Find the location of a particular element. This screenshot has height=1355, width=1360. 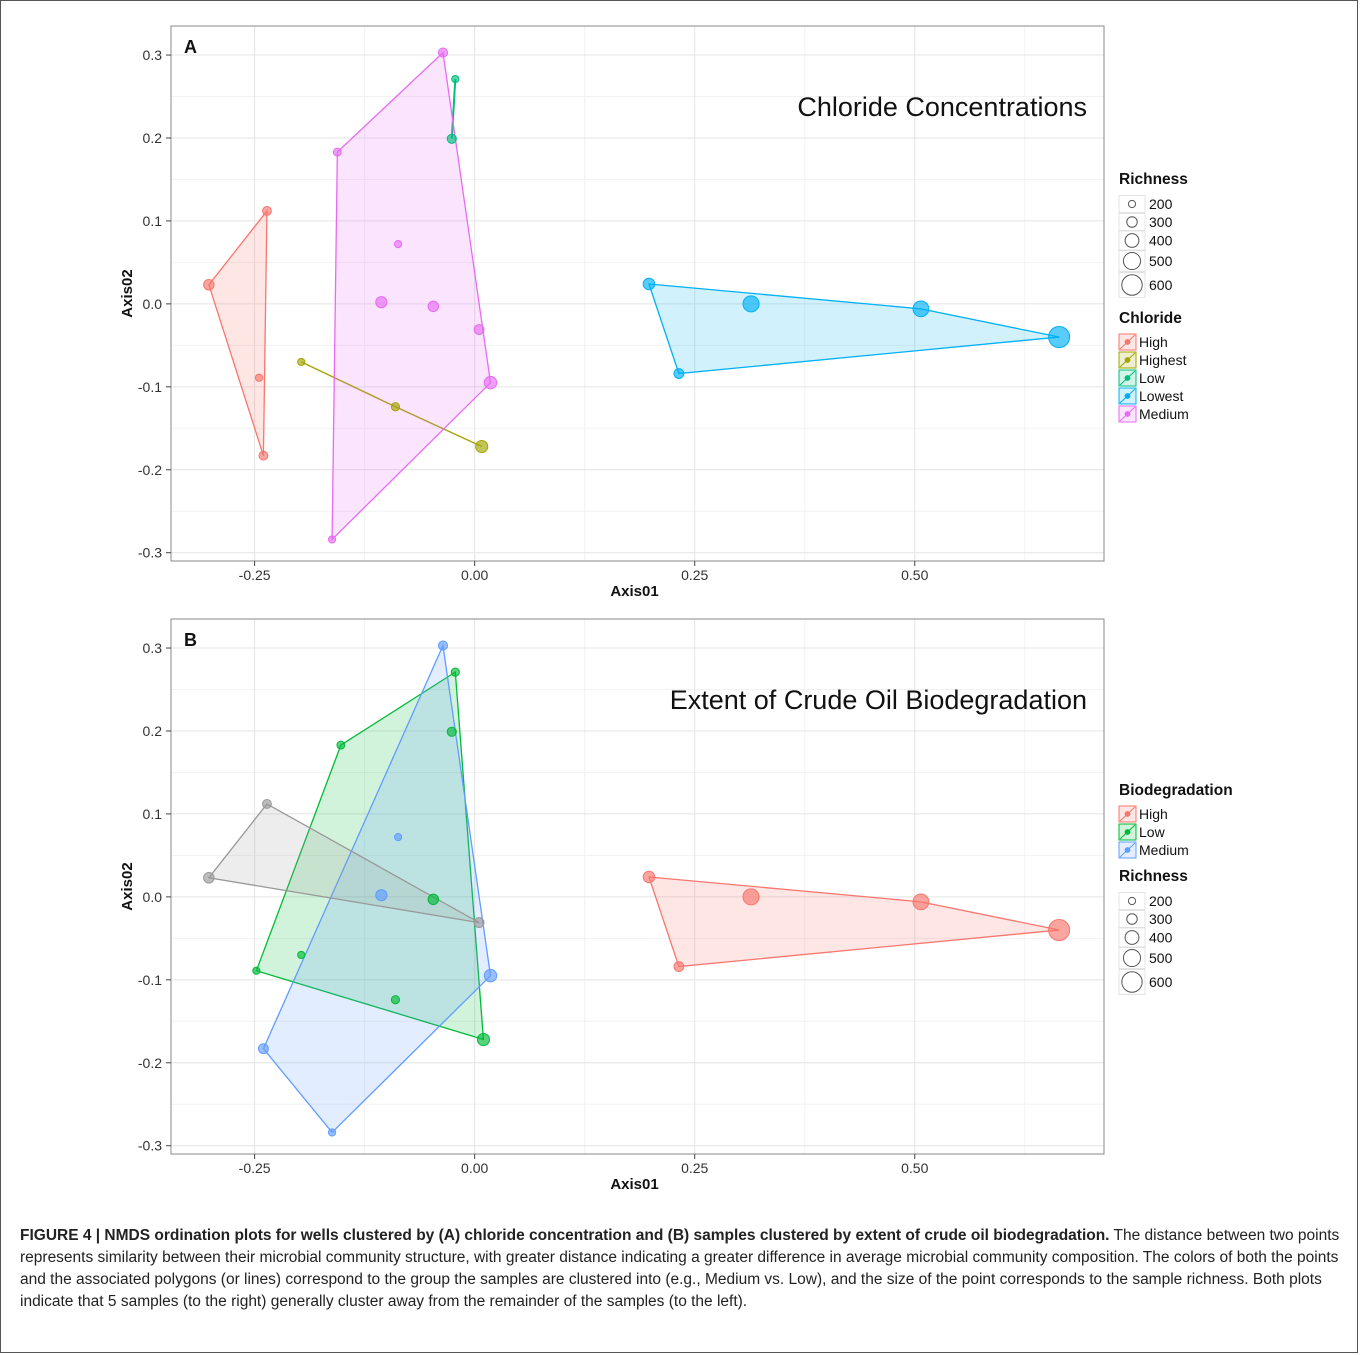

panel-a-chart-title: Chloride Concentrations is located at coordinates (942, 107).